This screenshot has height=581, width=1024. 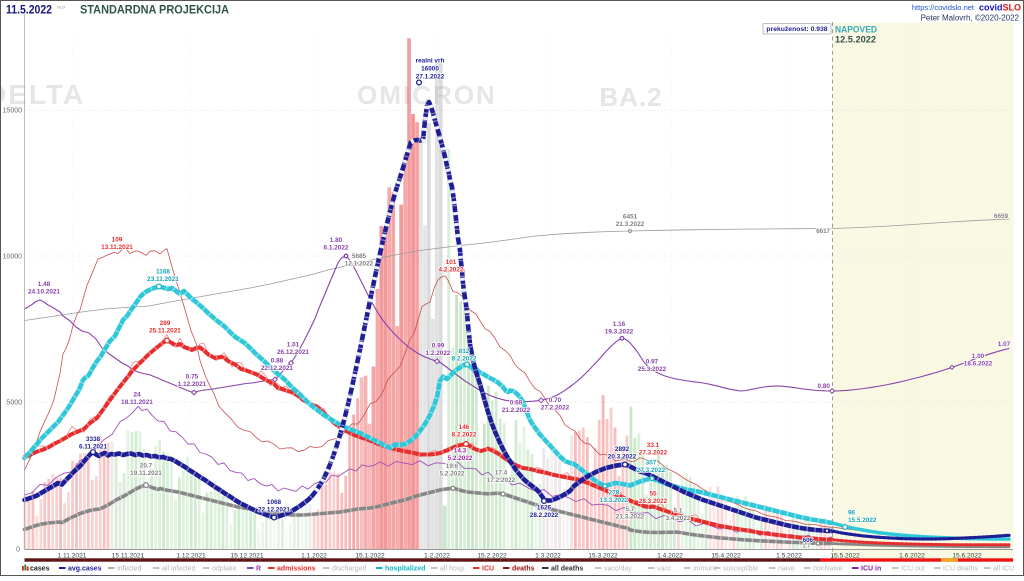 I want to click on svg-text: 4.2.2022, so click(x=451, y=270).